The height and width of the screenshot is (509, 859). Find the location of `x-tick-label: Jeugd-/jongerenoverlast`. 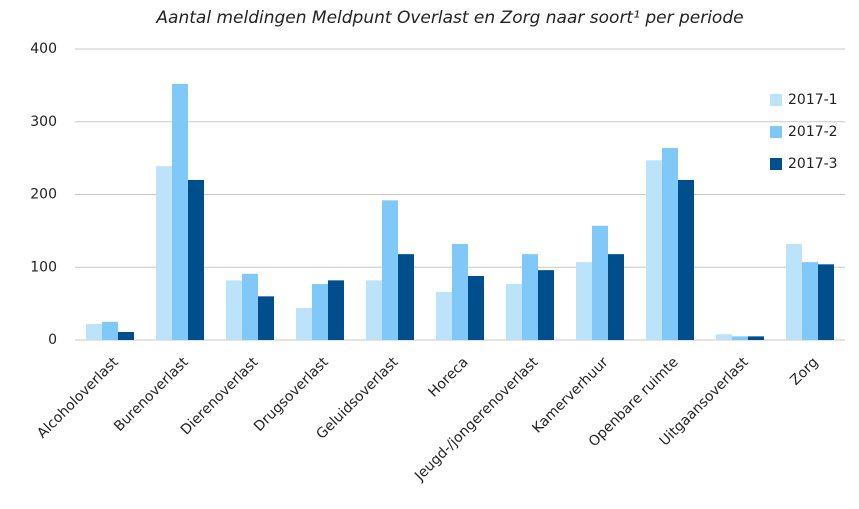

x-tick-label: Jeugd-/jongerenoverlast is located at coordinates (476, 419).